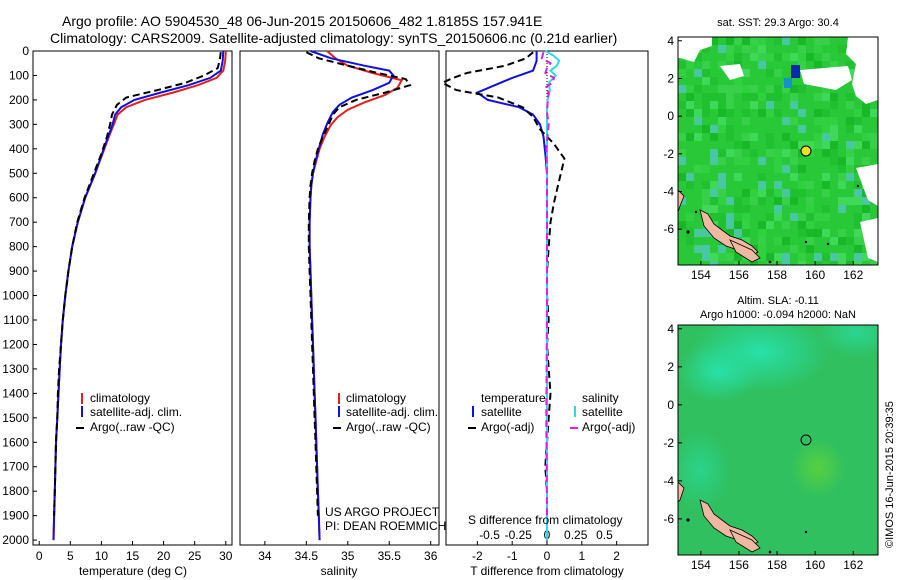 This screenshot has width=900, height=580. What do you see at coordinates (70, 556) in the screenshot?
I see `x-tick-label: 5` at bounding box center [70, 556].